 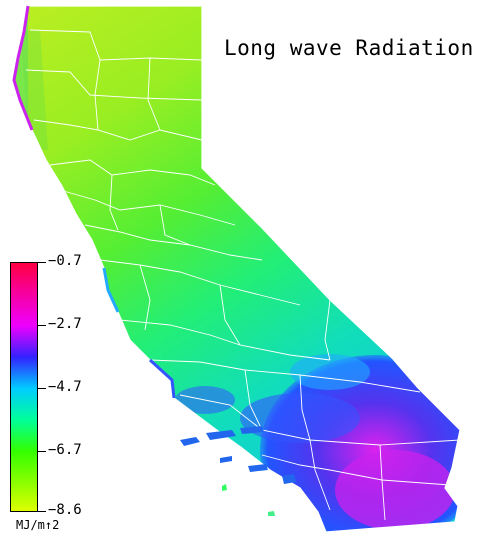 I want to click on channel-islands, so click(x=238, y=471).